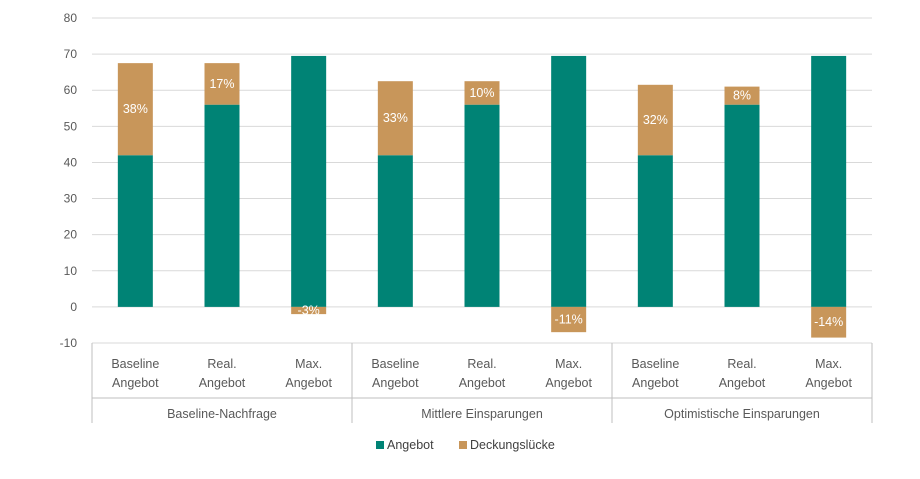 Image resolution: width=920 pixels, height=479 pixels. What do you see at coordinates (222, 414) in the screenshot?
I see `group-label: Baseline-Nachfrage` at bounding box center [222, 414].